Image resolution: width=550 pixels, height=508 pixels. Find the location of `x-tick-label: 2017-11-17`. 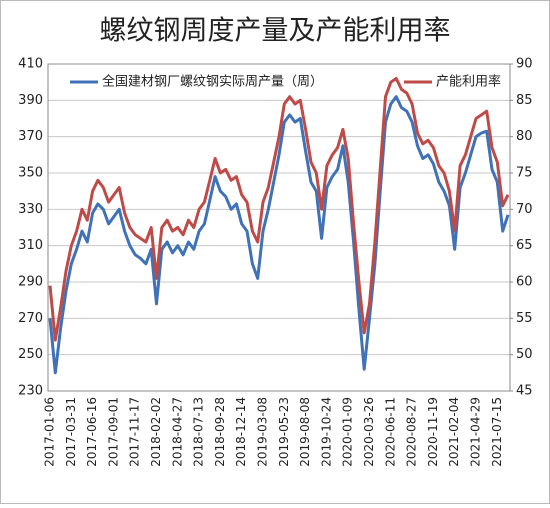

x-tick-label: 2017-11-17 is located at coordinates (135, 432).